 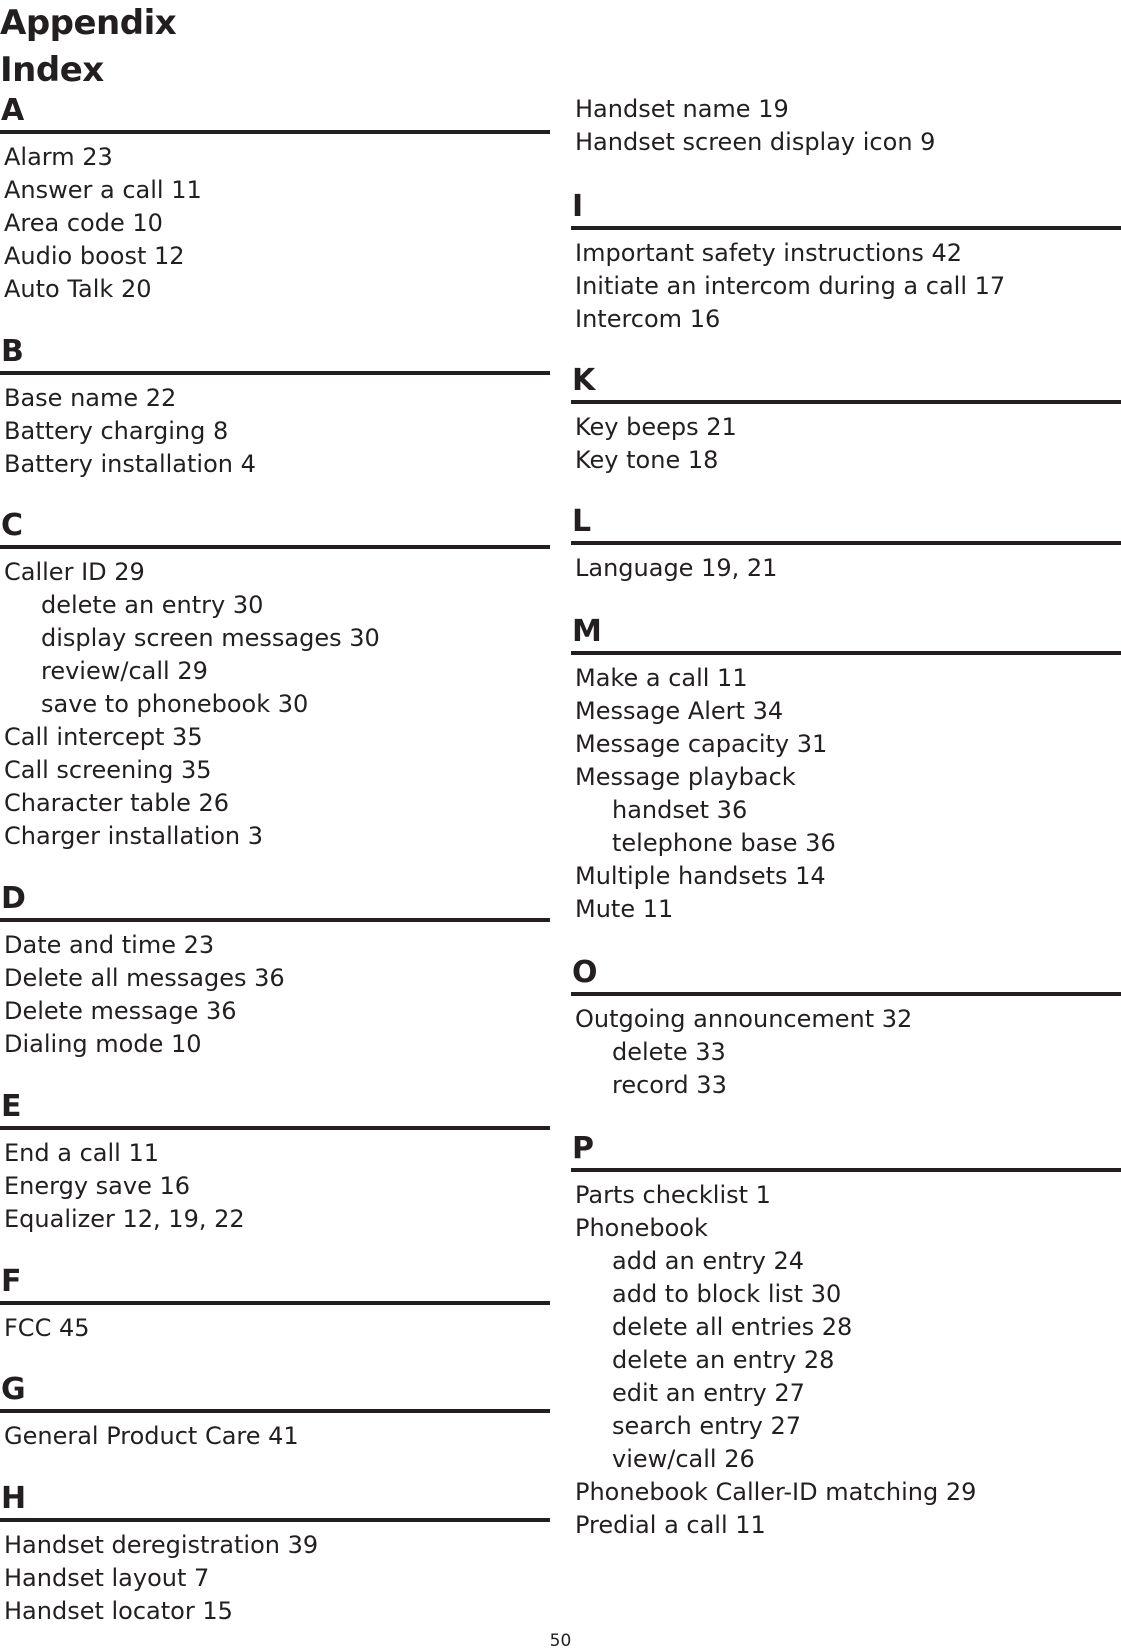 I want to click on index-entry: Dialing mode 10, so click(x=103, y=1044).